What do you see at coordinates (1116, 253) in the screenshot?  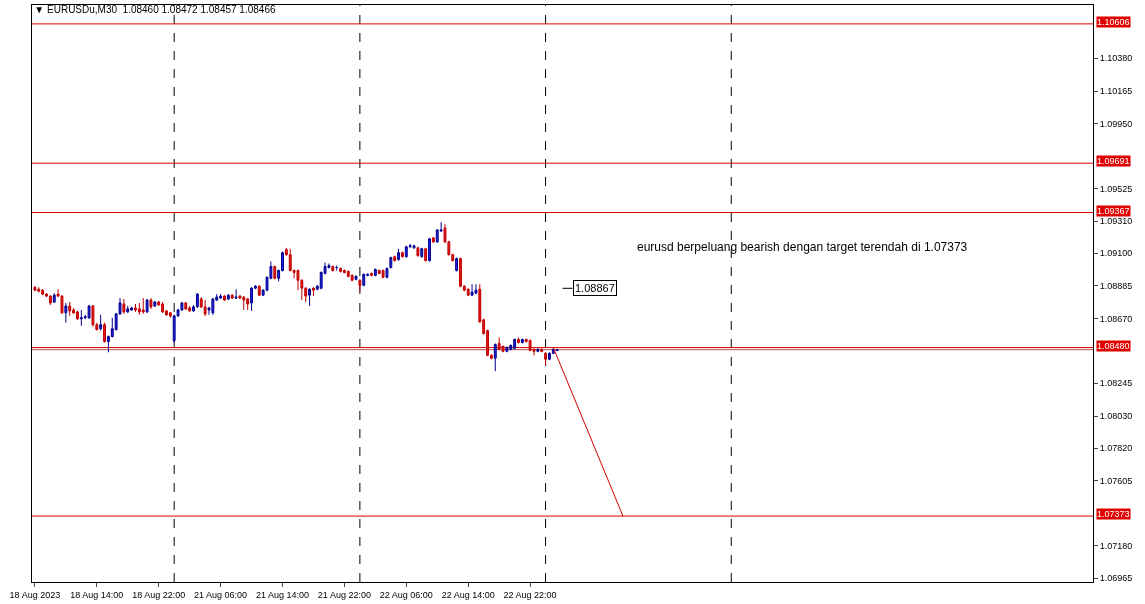 I see `y-tick-label: 1.09100` at bounding box center [1116, 253].